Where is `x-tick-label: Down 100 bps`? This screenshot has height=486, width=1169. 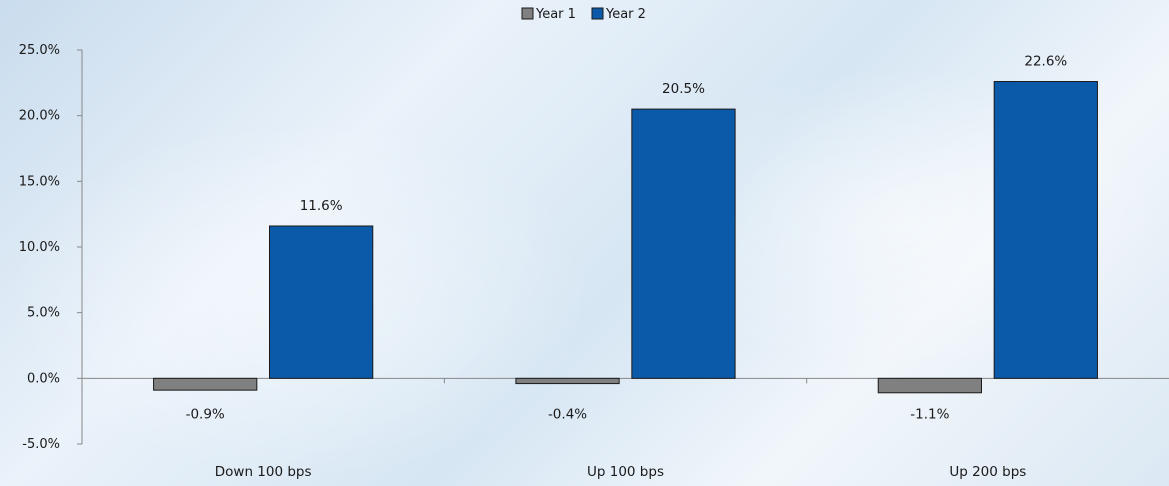 x-tick-label: Down 100 bps is located at coordinates (263, 472).